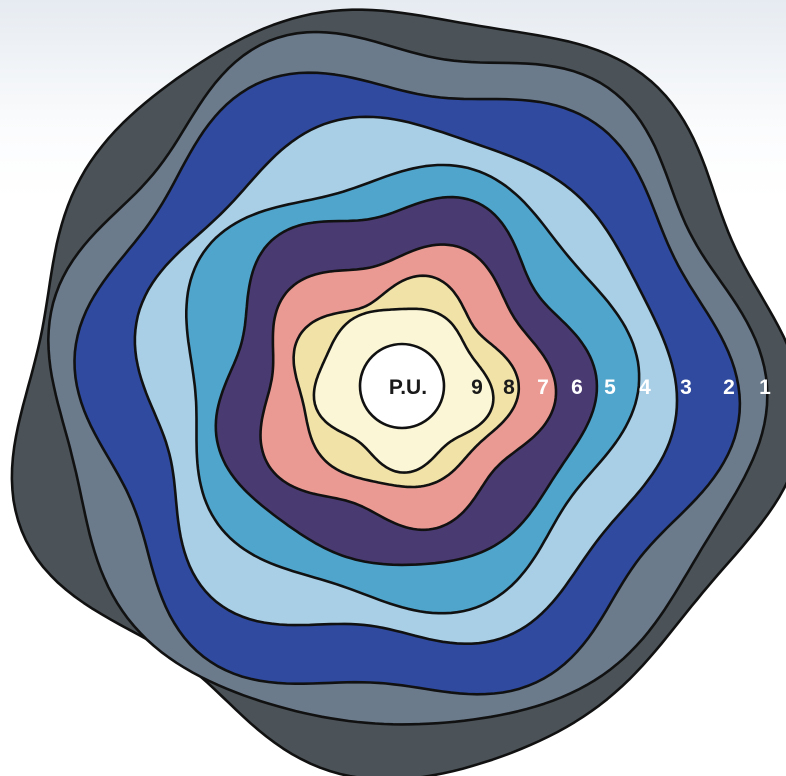 This screenshot has height=776, width=786. Describe the element at coordinates (686, 387) in the screenshot. I see `ring-label-3: 3` at that location.